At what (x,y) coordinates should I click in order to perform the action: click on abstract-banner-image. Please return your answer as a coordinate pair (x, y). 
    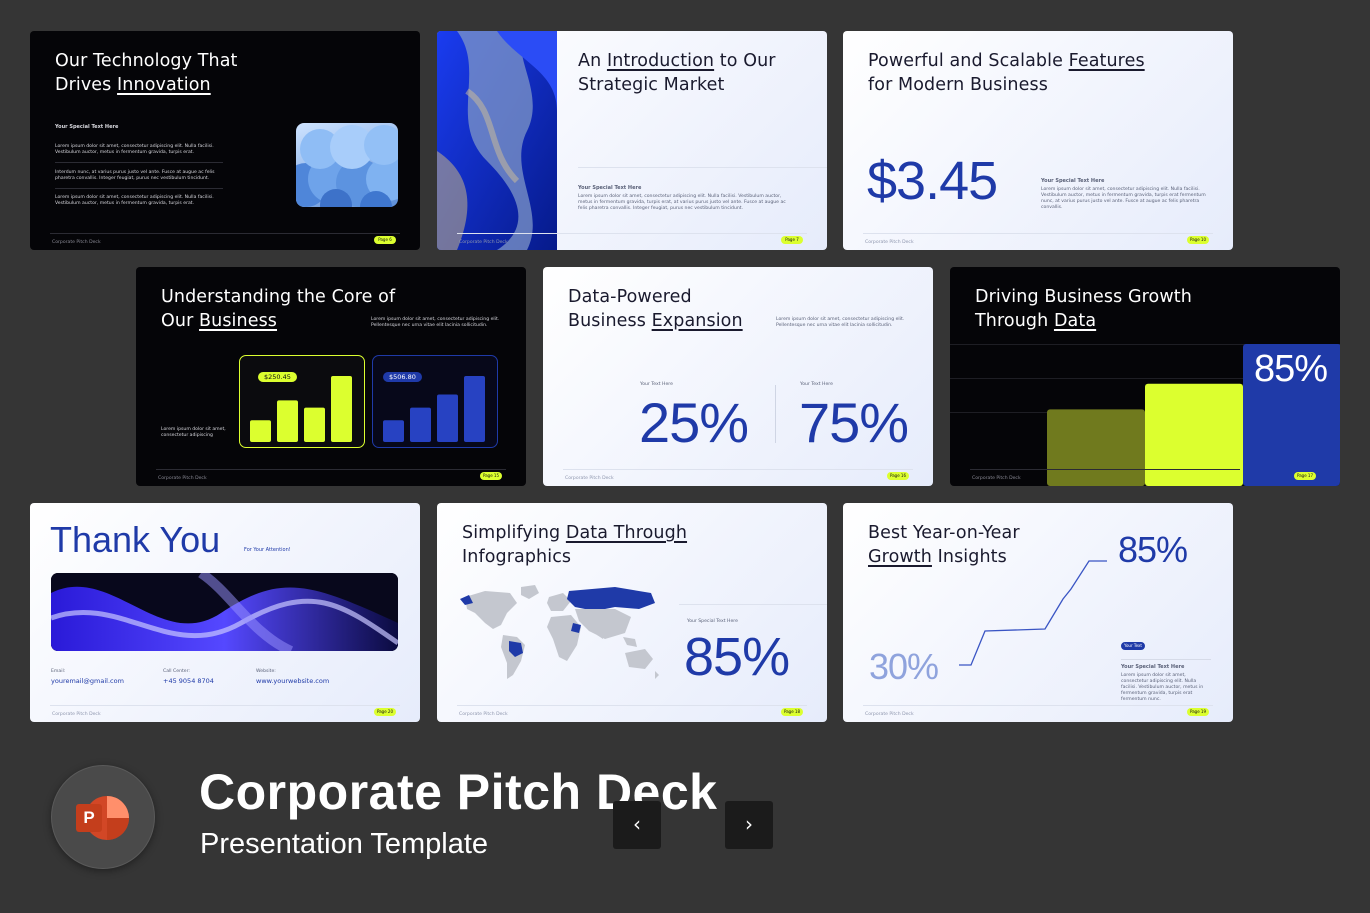
    Looking at the image, I should click on (224, 612).